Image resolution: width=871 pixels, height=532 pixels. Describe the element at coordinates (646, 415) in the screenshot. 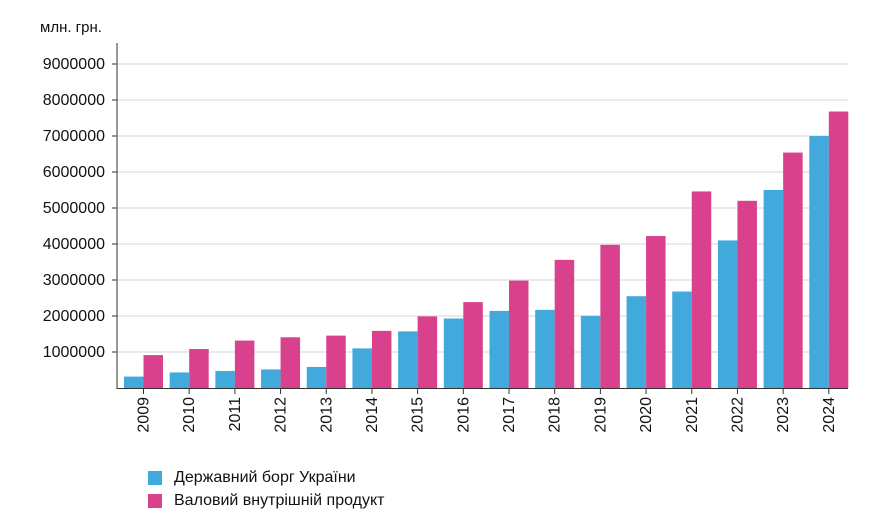

I see `x-tick-label: 2020` at that location.